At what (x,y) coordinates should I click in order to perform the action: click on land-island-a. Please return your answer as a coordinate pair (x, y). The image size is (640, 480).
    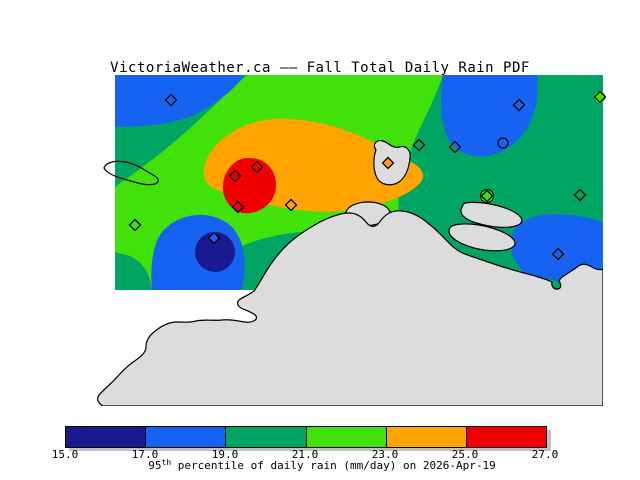
    Looking at the image, I should click on (491, 214).